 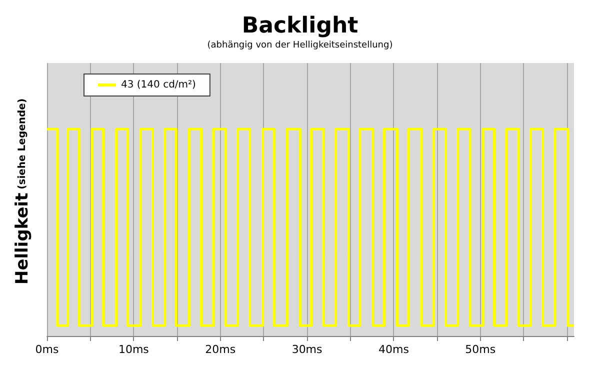 What do you see at coordinates (134, 349) in the screenshot?
I see `x-tick-label: 10ms` at bounding box center [134, 349].